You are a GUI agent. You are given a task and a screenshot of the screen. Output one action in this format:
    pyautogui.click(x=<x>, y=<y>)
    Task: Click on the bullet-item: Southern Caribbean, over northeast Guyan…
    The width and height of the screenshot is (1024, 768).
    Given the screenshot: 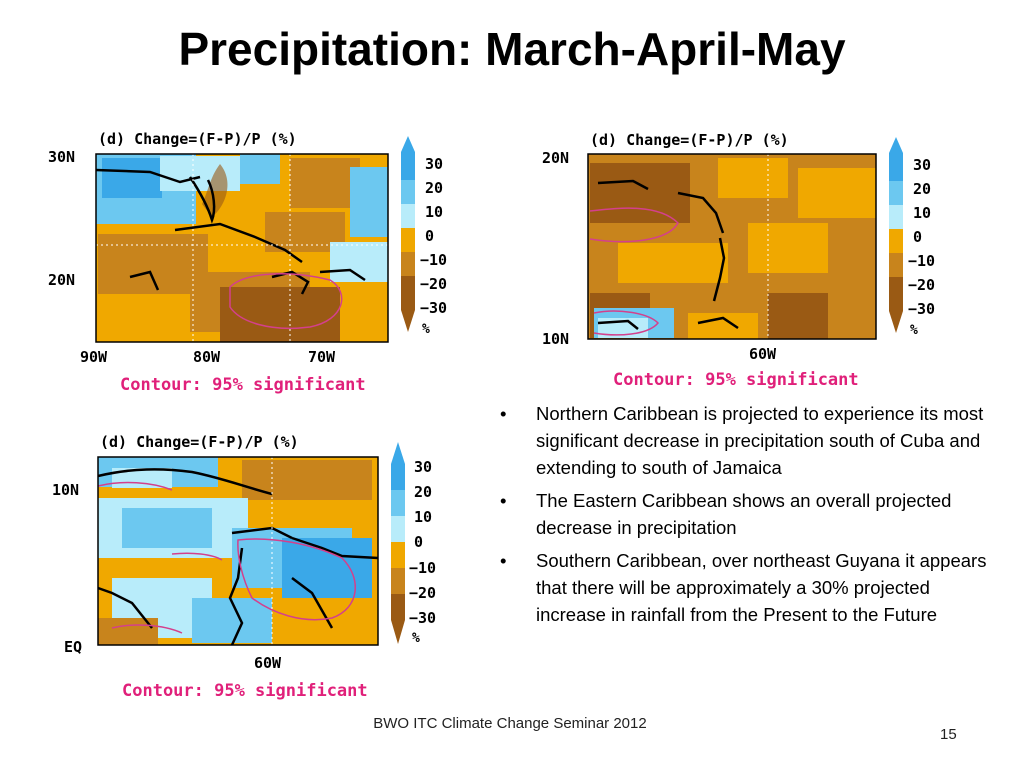 What is the action you would take?
    pyautogui.click(x=748, y=587)
    